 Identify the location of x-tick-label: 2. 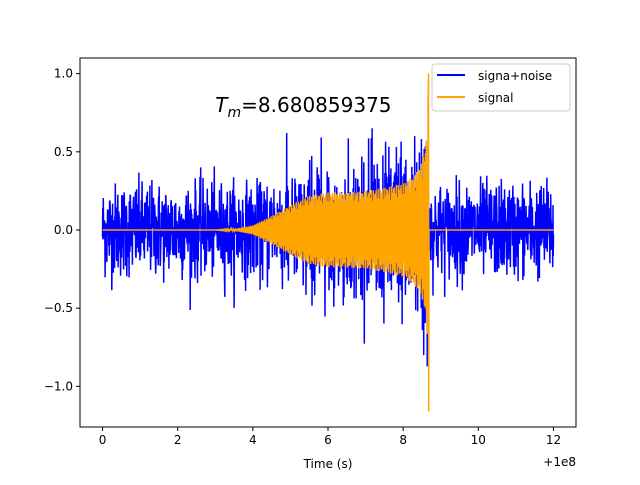
(178, 440).